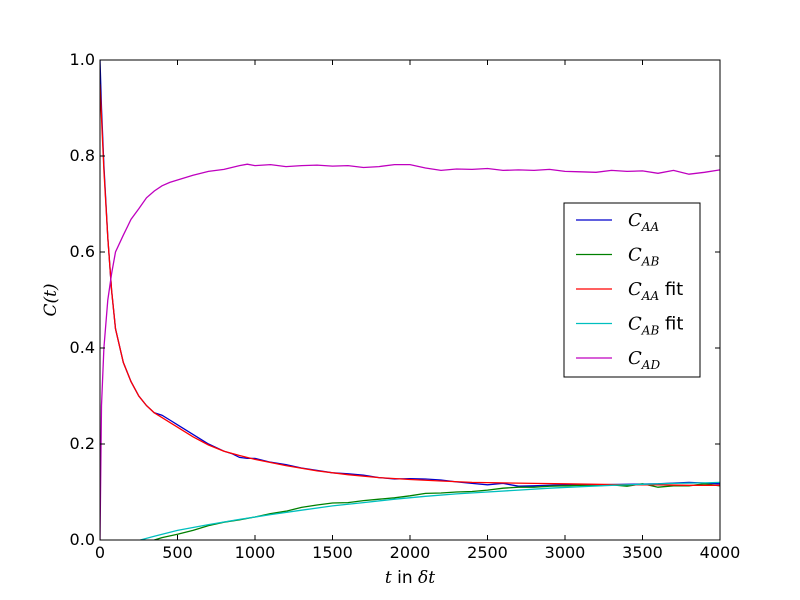 The image size is (800, 600). Describe the element at coordinates (643, 257) in the screenshot. I see `legend-label-1: CAB` at that location.